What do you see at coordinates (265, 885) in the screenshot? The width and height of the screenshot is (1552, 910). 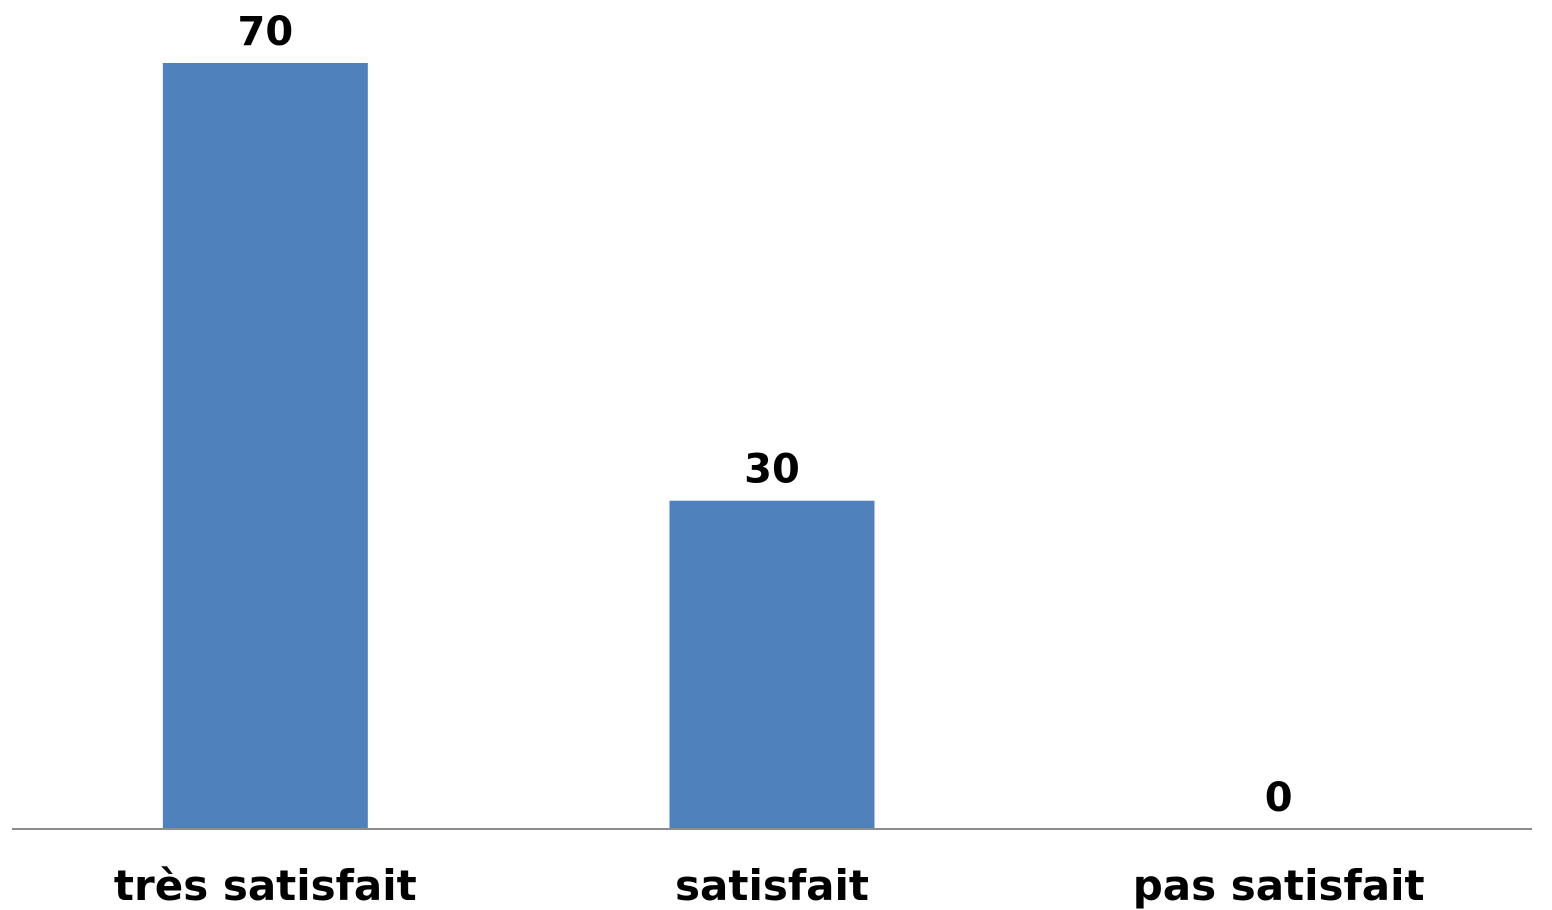 I see `category-label-0: très satisfait` at bounding box center [265, 885].